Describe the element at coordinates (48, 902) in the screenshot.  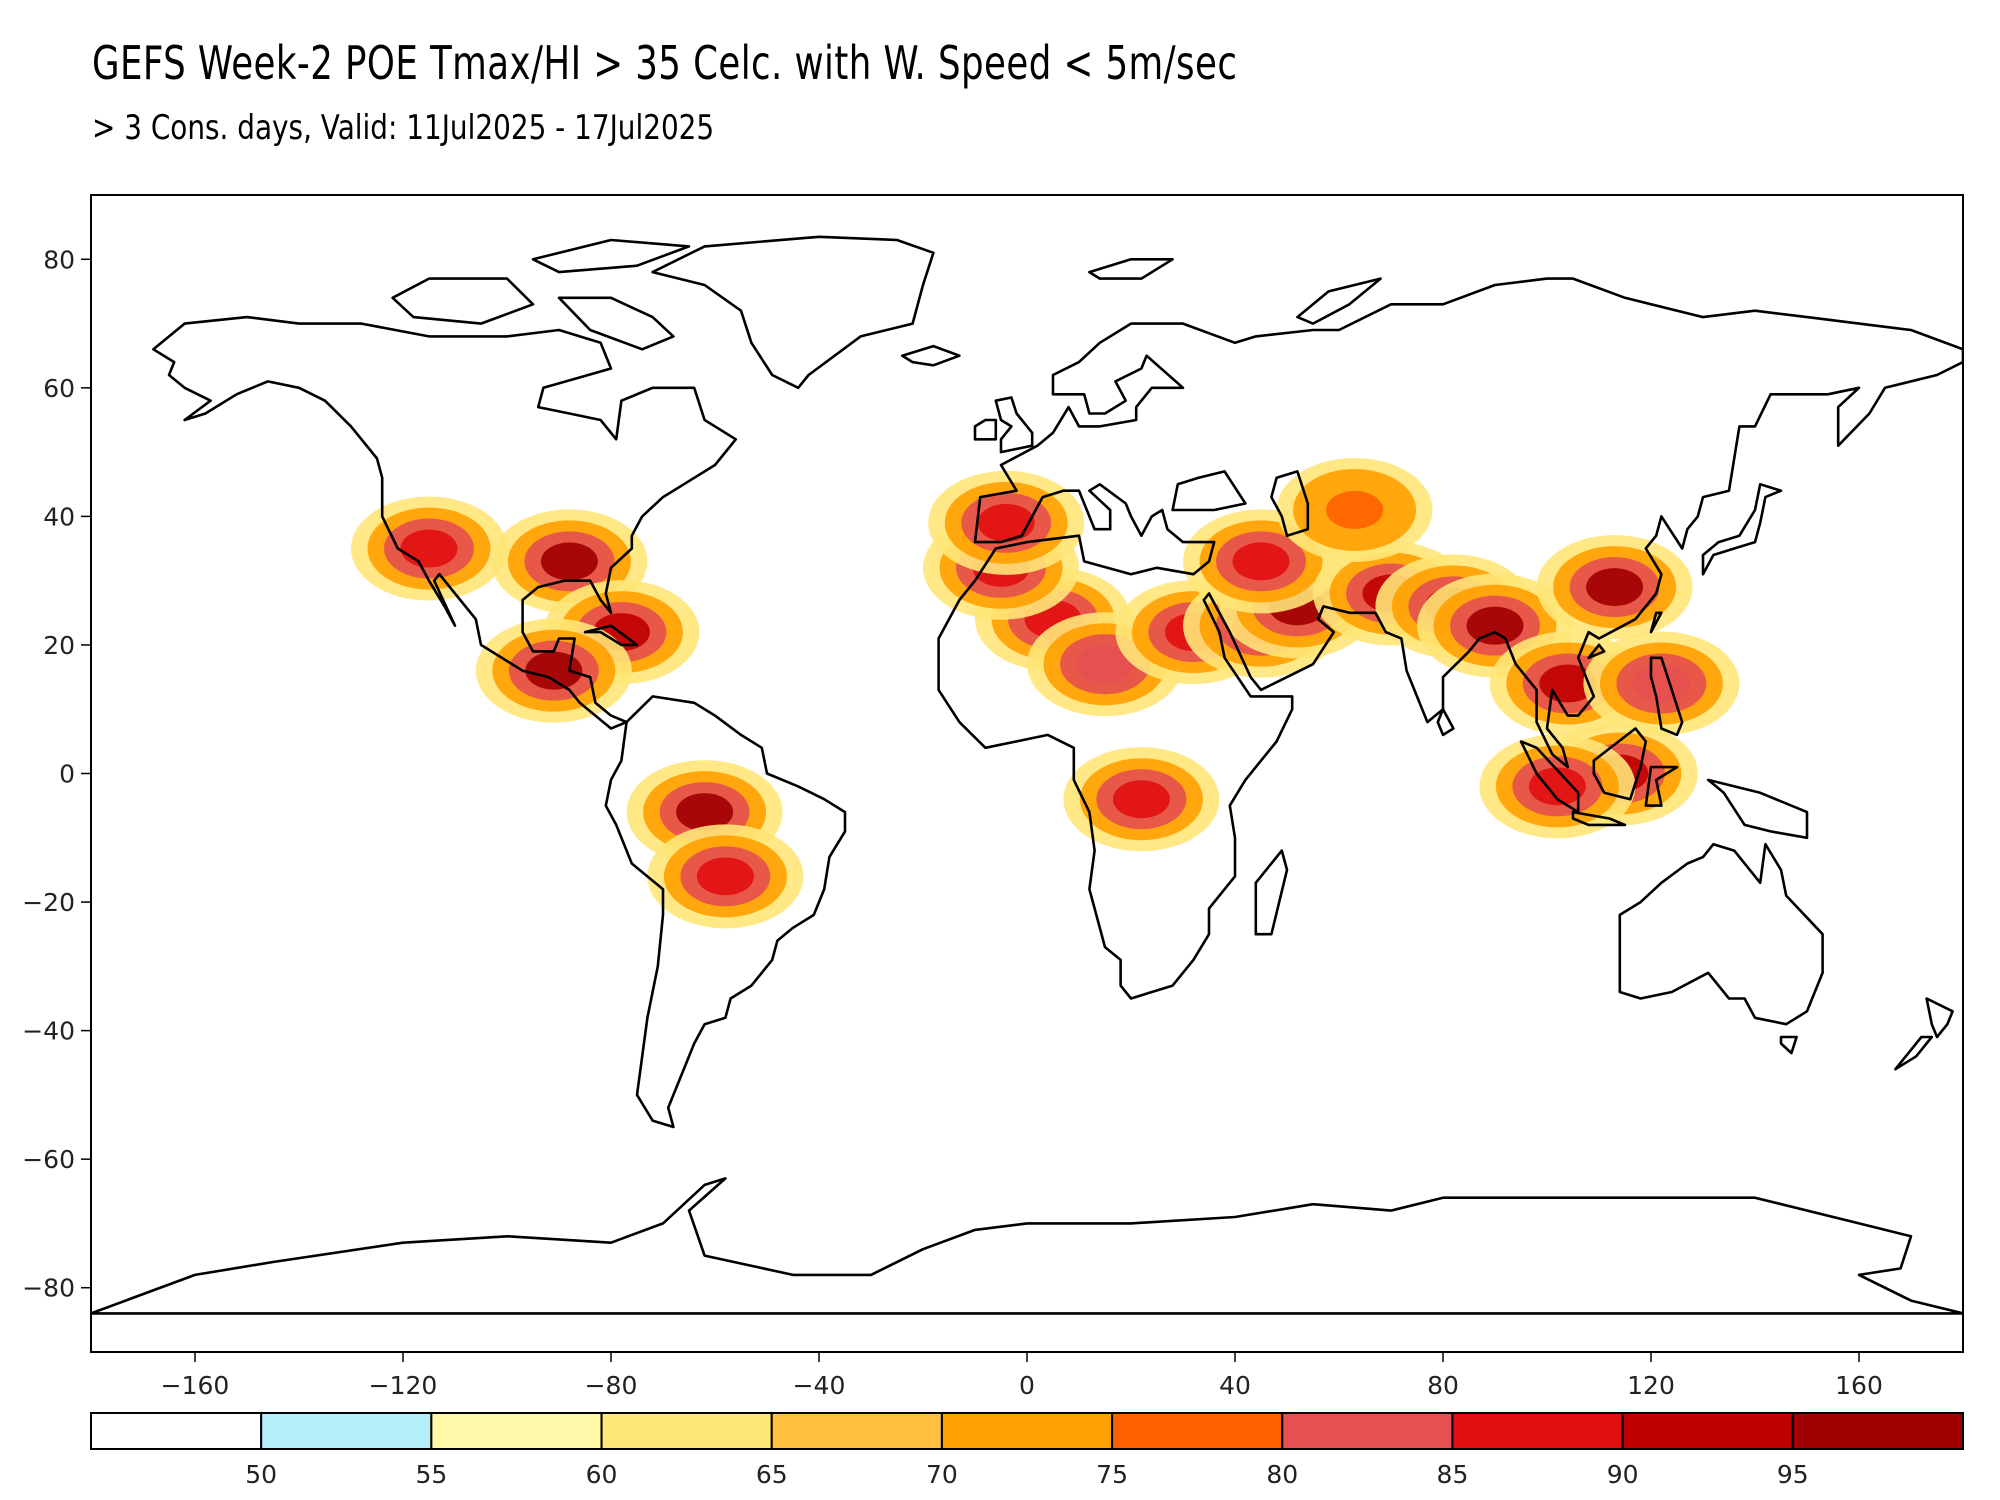
I see `y-tick-label: −20` at that location.